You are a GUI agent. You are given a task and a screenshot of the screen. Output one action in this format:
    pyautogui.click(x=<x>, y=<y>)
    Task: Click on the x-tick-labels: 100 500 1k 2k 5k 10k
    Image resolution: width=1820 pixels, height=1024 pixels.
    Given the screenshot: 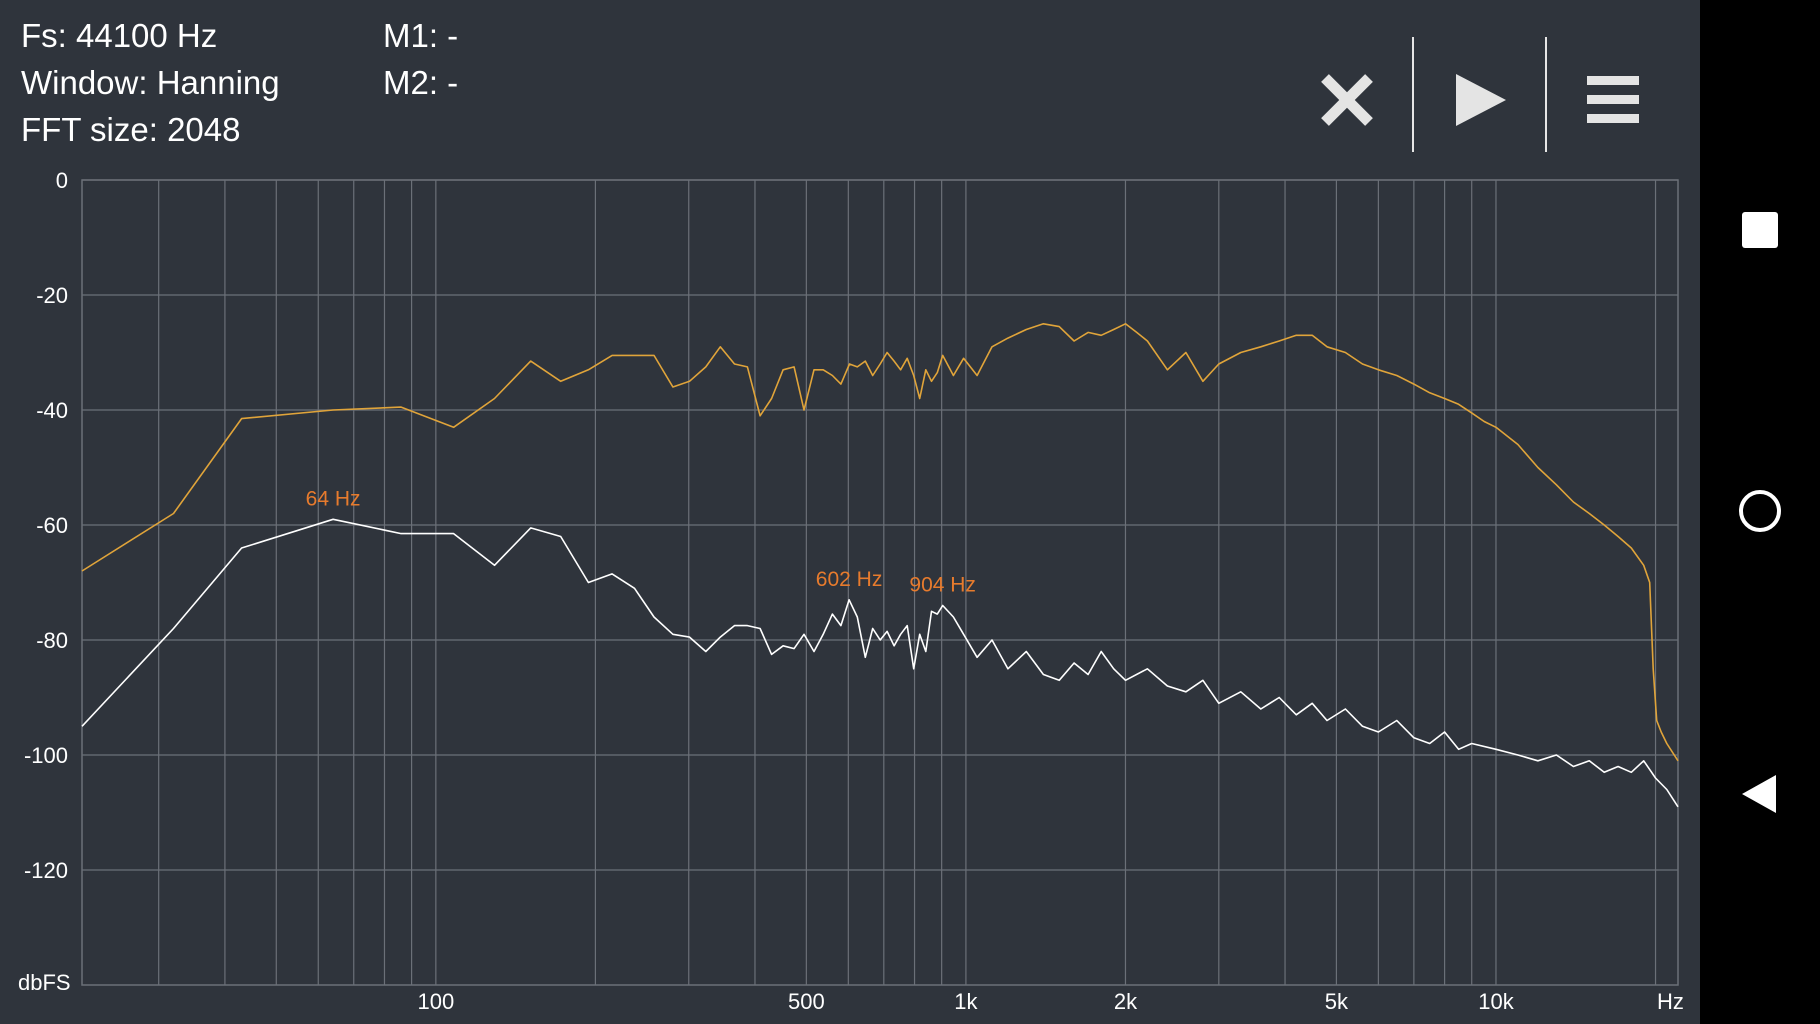 What is the action you would take?
    pyautogui.click(x=965, y=1001)
    